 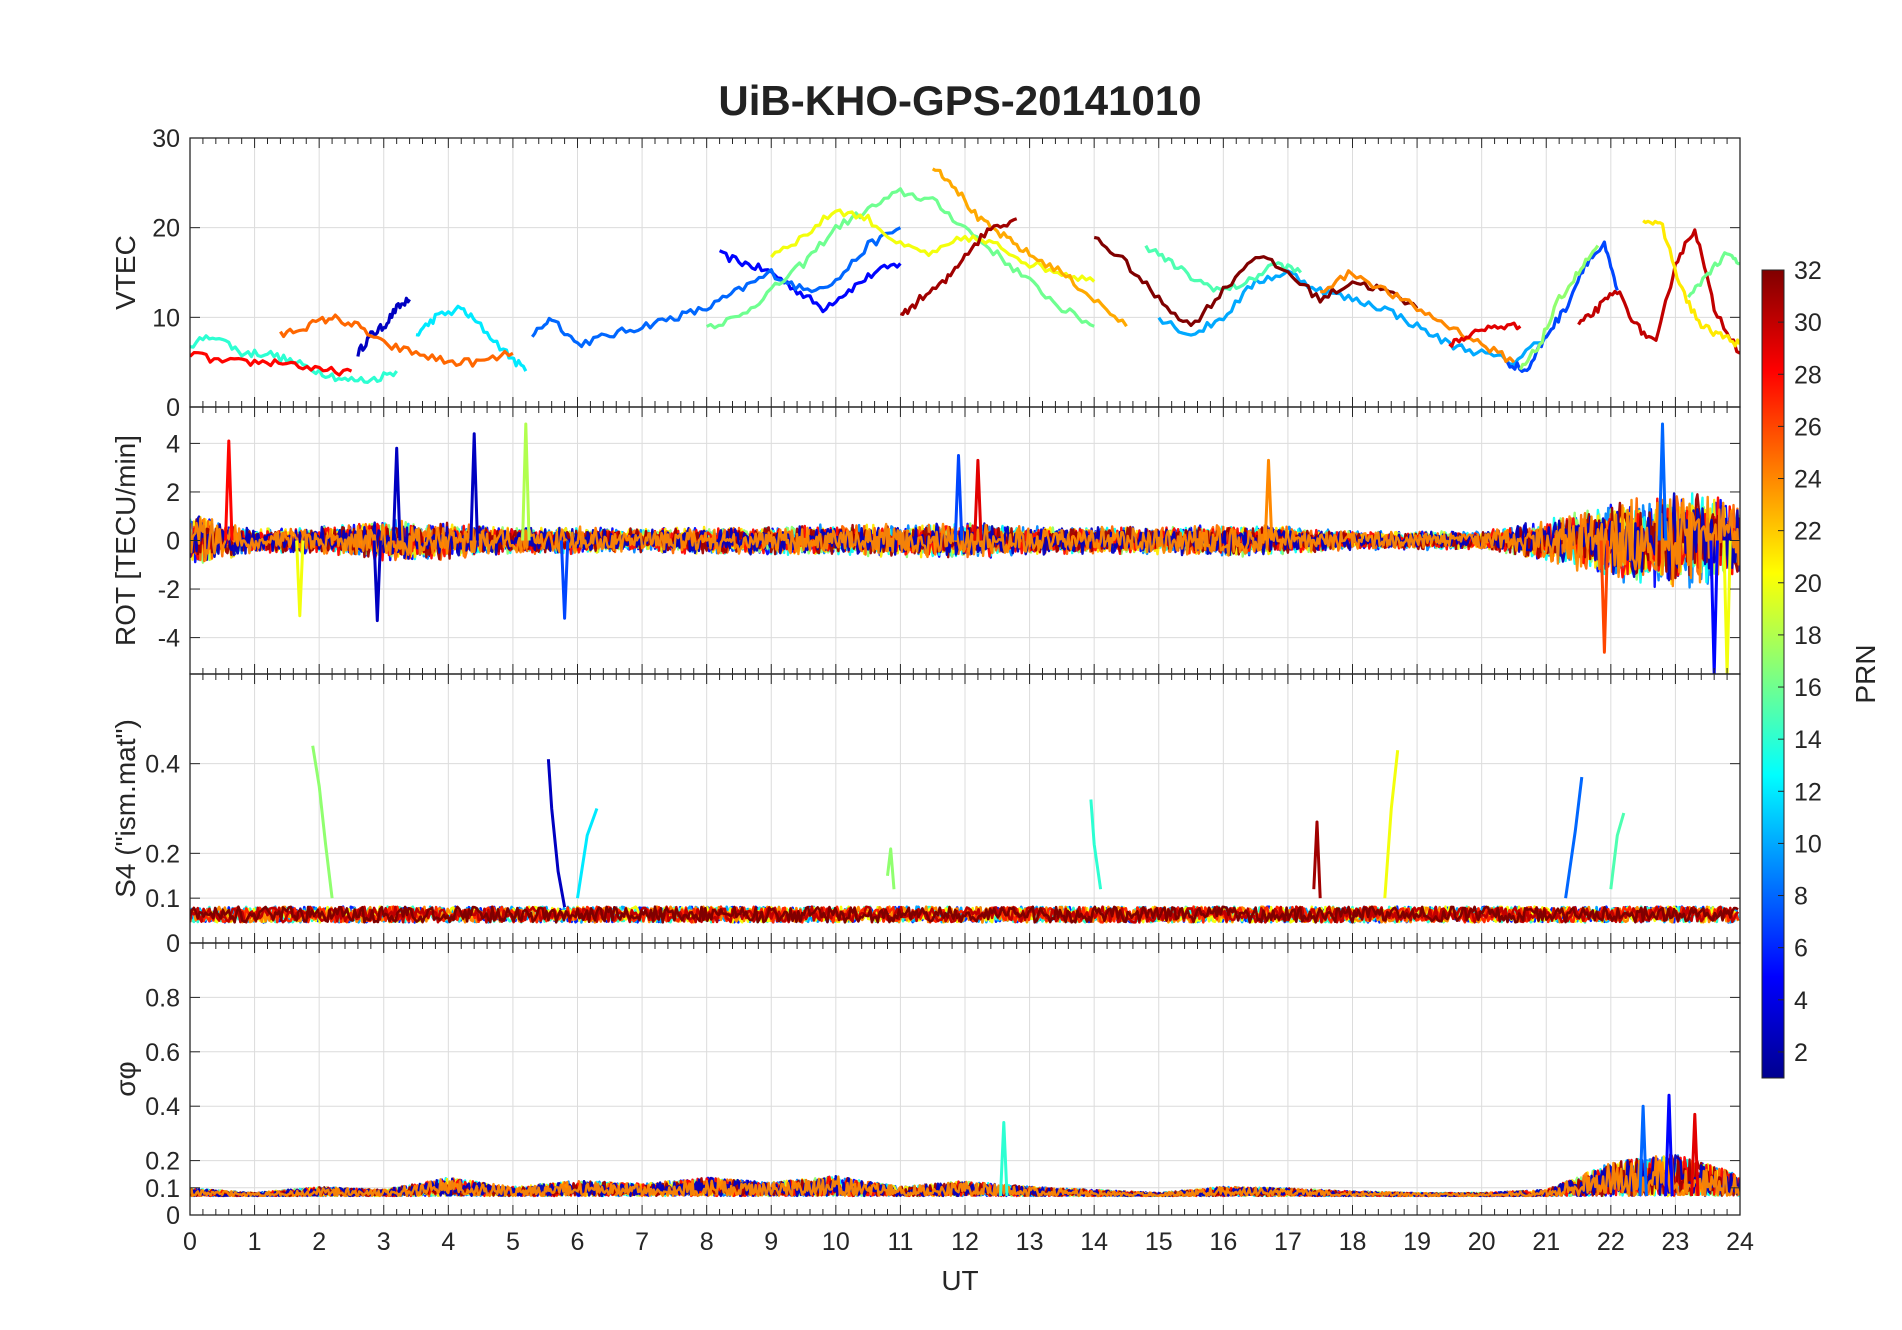 I want to click on x-tick-label: 14, so click(x=1094, y=1242).